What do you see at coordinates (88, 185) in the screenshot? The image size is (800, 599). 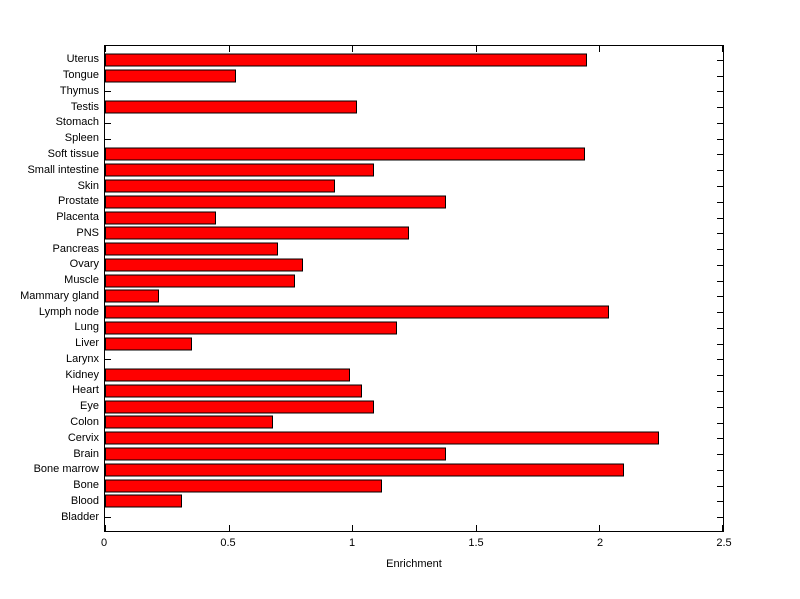 I see `y-tick-label-skin: Skin` at bounding box center [88, 185].